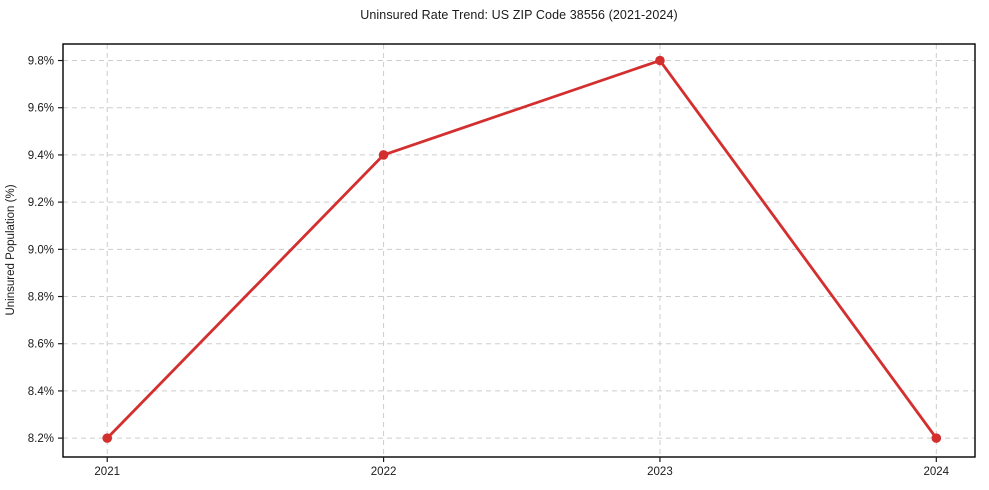 The image size is (989, 490). I want to click on data-point-2022, so click(383, 155).